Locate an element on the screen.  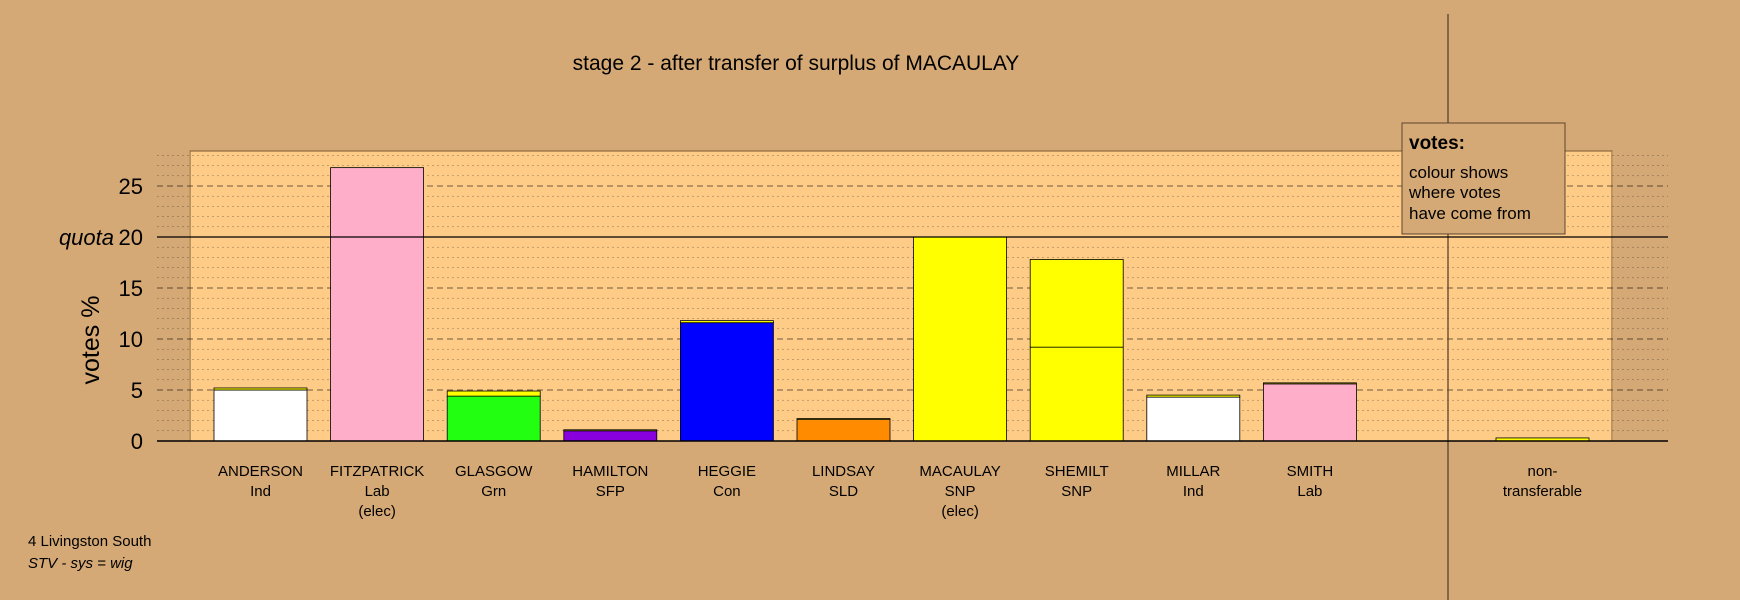
x-label-name: FITZPATRICK is located at coordinates (377, 471).